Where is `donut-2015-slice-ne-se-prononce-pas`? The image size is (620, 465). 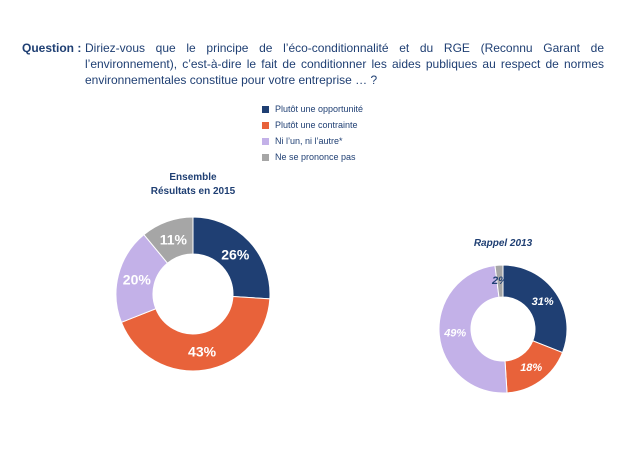 donut-2015-slice-ne-se-prononce-pas is located at coordinates (168, 240).